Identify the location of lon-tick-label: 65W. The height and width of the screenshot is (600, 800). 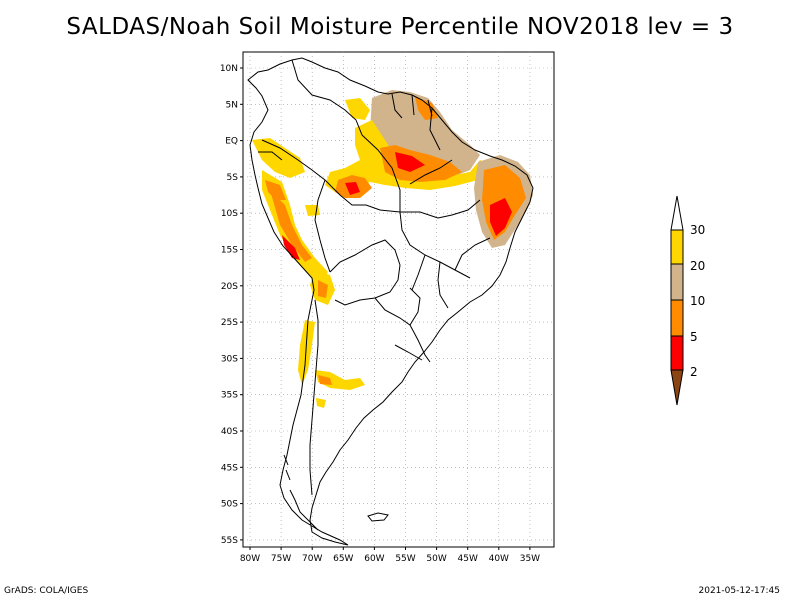
(343, 559).